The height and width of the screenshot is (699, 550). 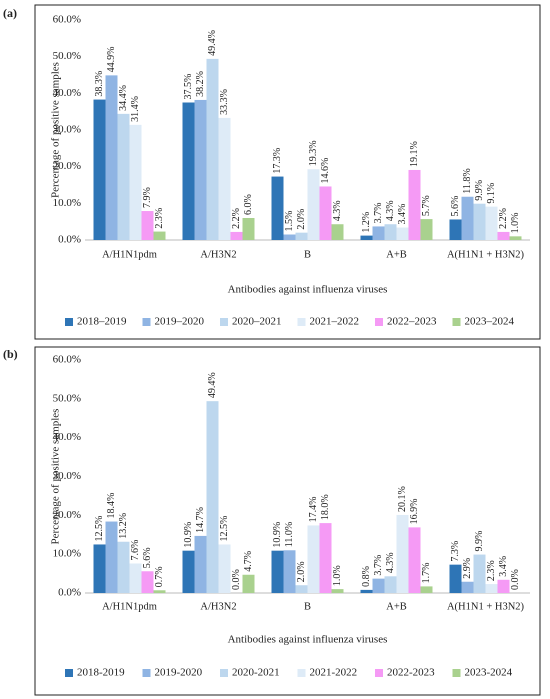 I want to click on value-label: 9.9%, so click(x=479, y=541).